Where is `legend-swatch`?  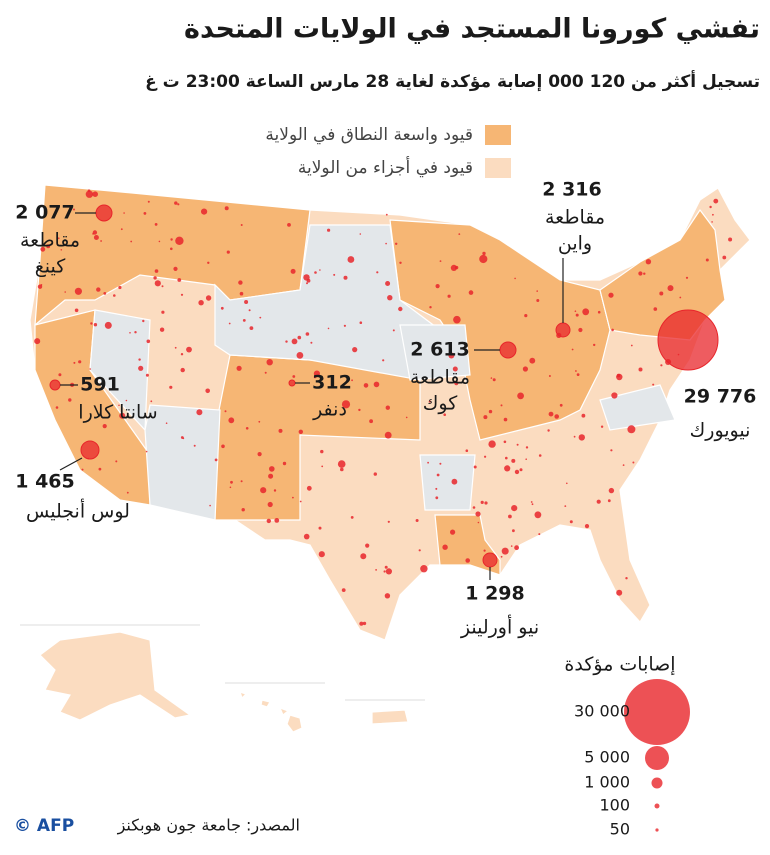 legend-swatch is located at coordinates (498, 135).